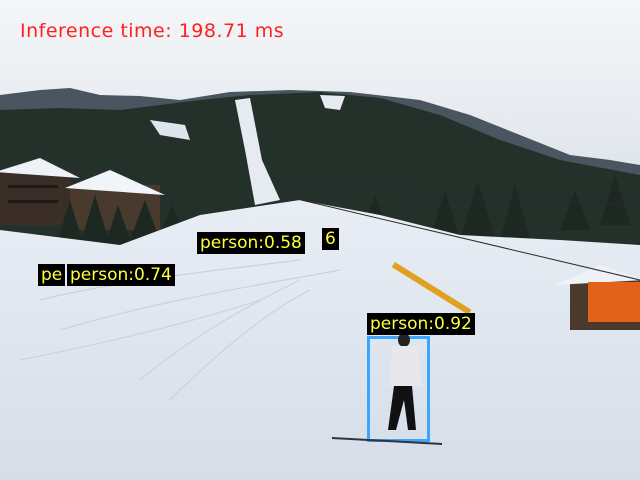 The image size is (640, 480). What do you see at coordinates (597, 297) in the screenshot?
I see `lift-hut` at bounding box center [597, 297].